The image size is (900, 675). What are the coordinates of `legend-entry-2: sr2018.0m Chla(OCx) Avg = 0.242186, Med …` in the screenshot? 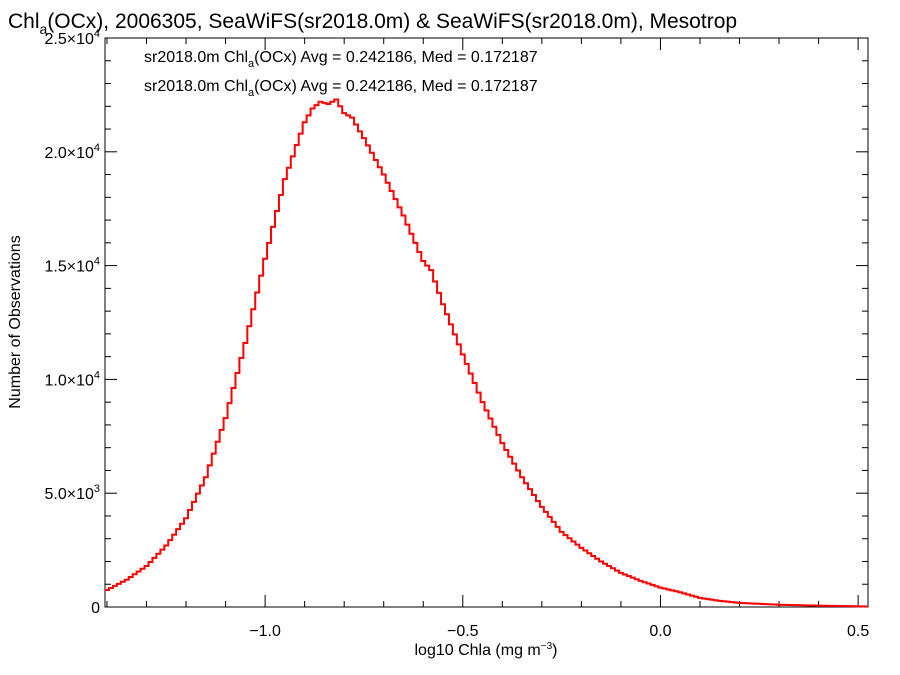 It's located at (341, 88).